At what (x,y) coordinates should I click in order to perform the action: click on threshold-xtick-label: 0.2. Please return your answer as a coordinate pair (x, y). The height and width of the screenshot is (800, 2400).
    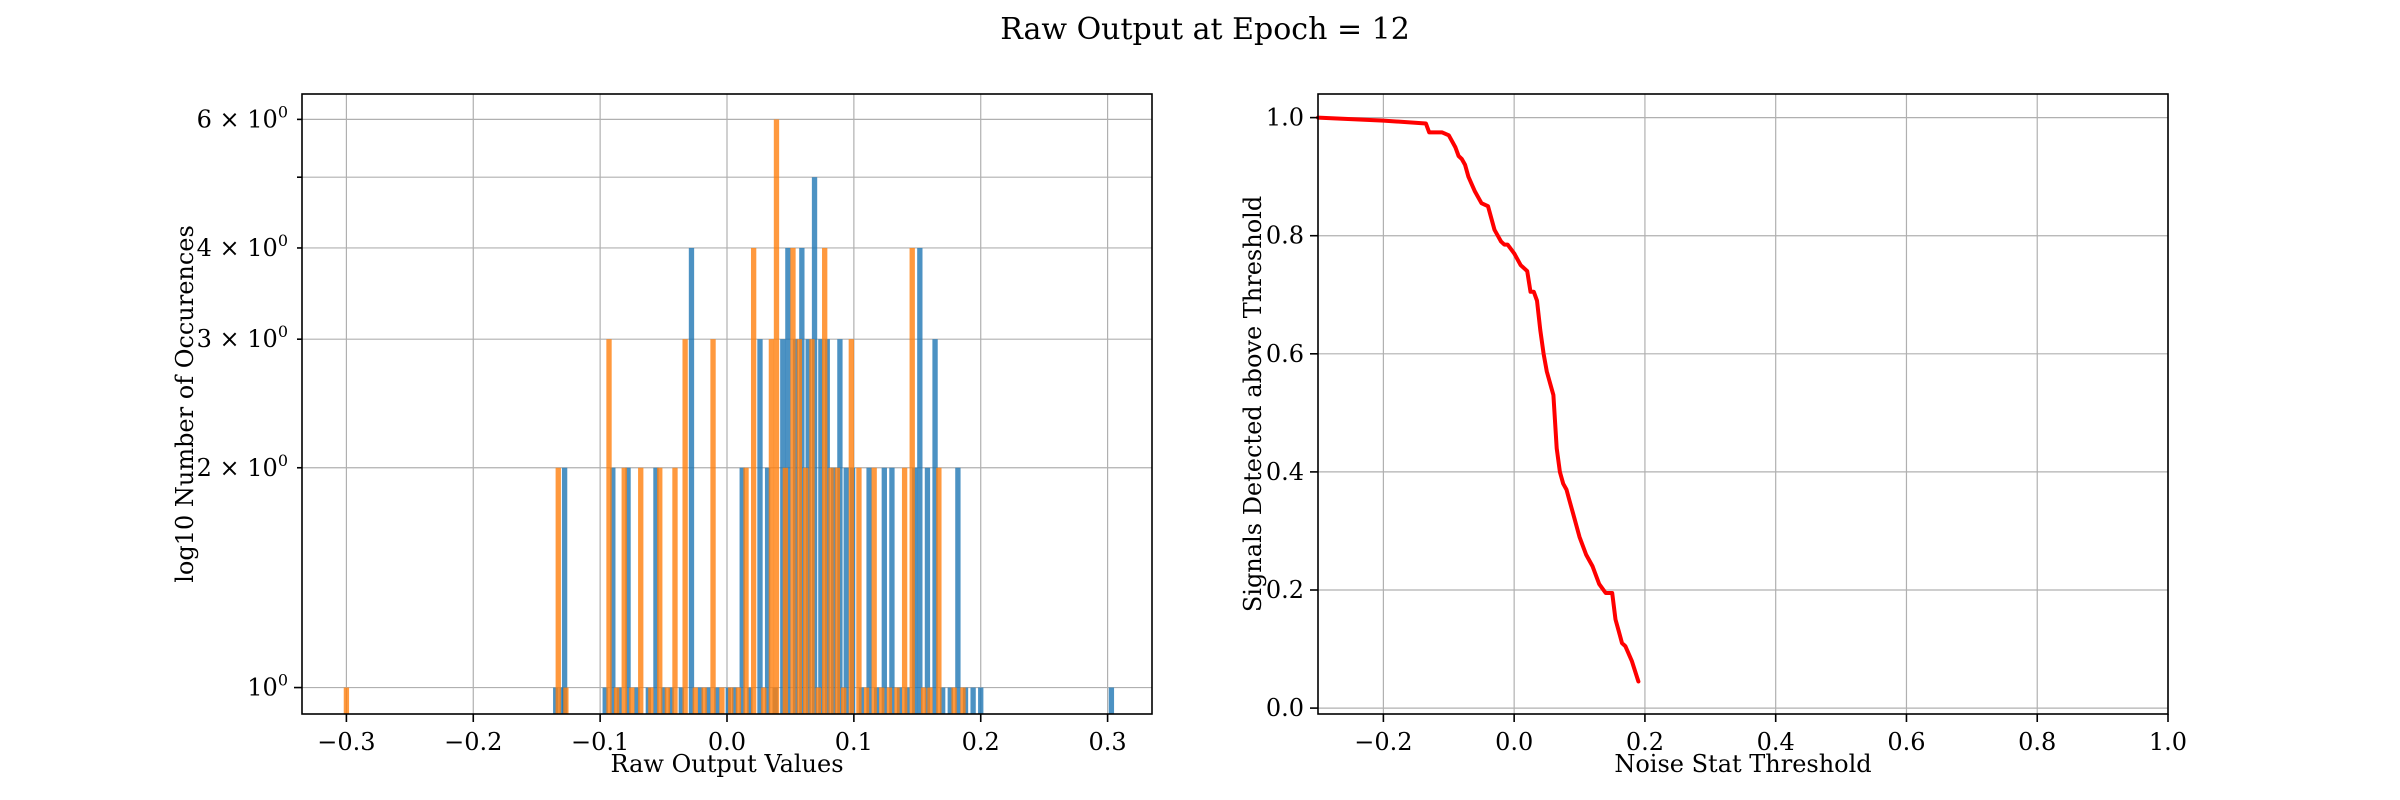
    Looking at the image, I should click on (1645, 742).